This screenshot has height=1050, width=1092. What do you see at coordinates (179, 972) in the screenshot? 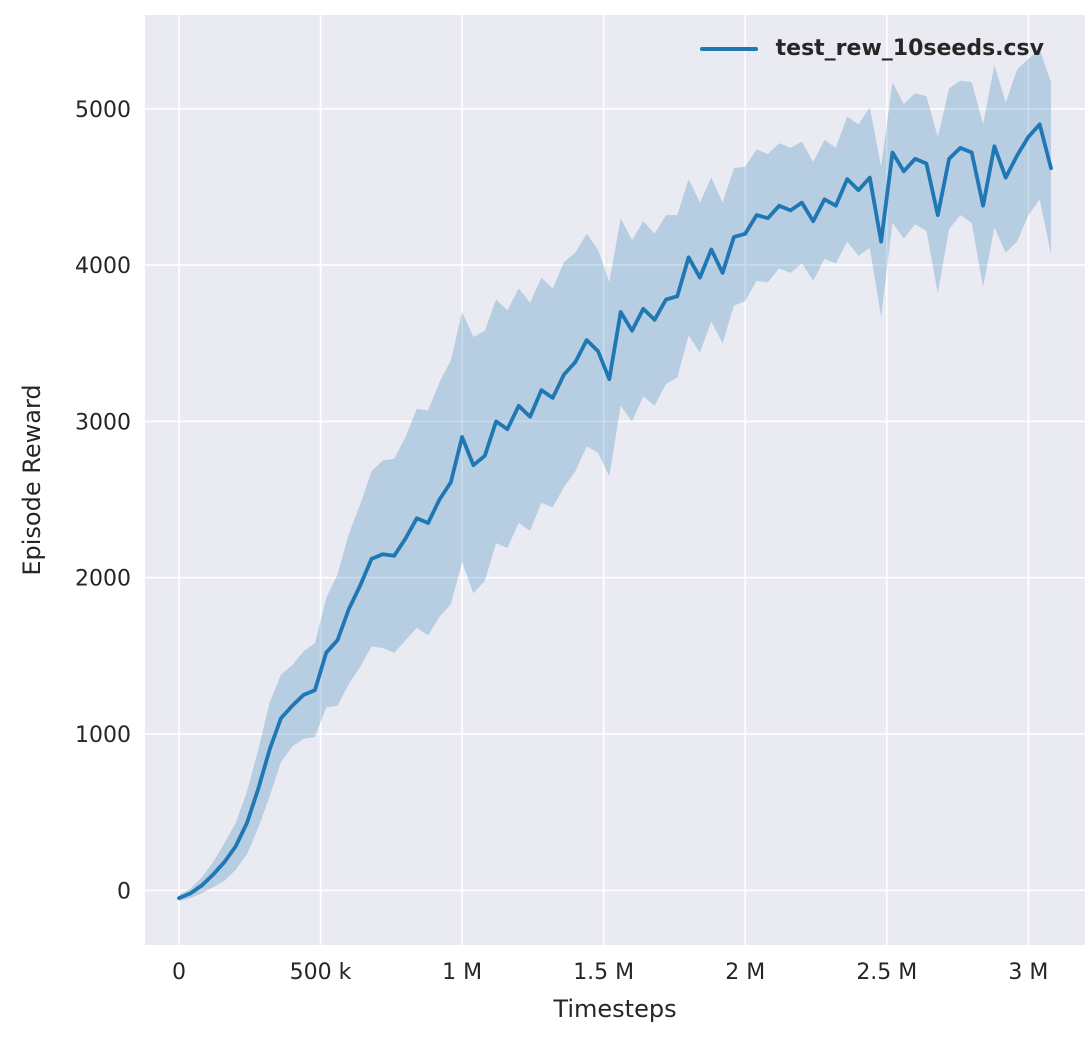
I see `x-tick-label: 0` at bounding box center [179, 972].